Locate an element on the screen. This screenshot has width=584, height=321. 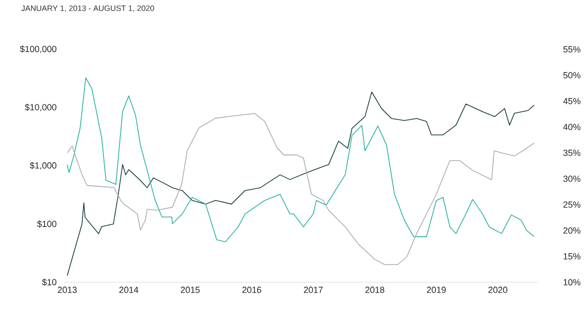
y2-tick-label: 10% is located at coordinates (572, 282).